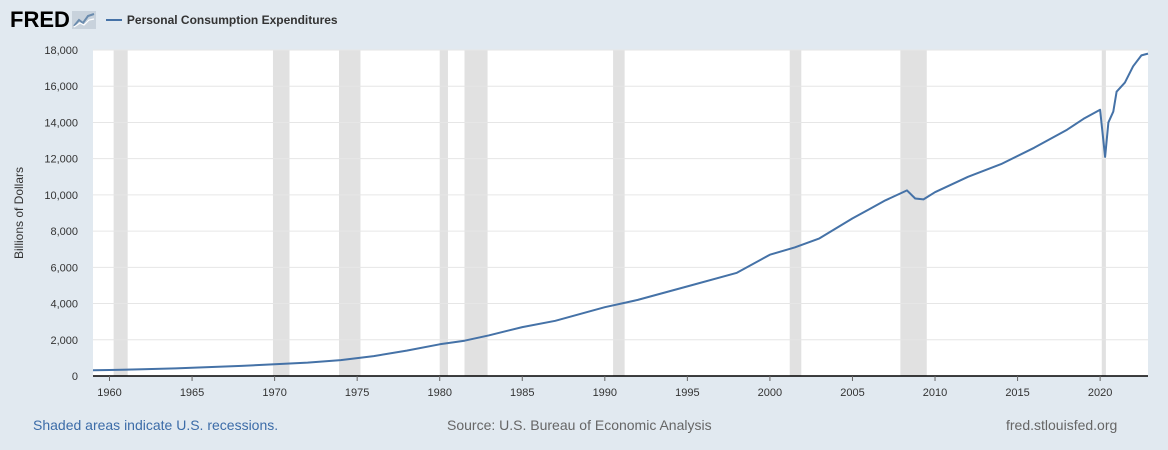  What do you see at coordinates (83, 20) in the screenshot?
I see `line-chart-icon` at bounding box center [83, 20].